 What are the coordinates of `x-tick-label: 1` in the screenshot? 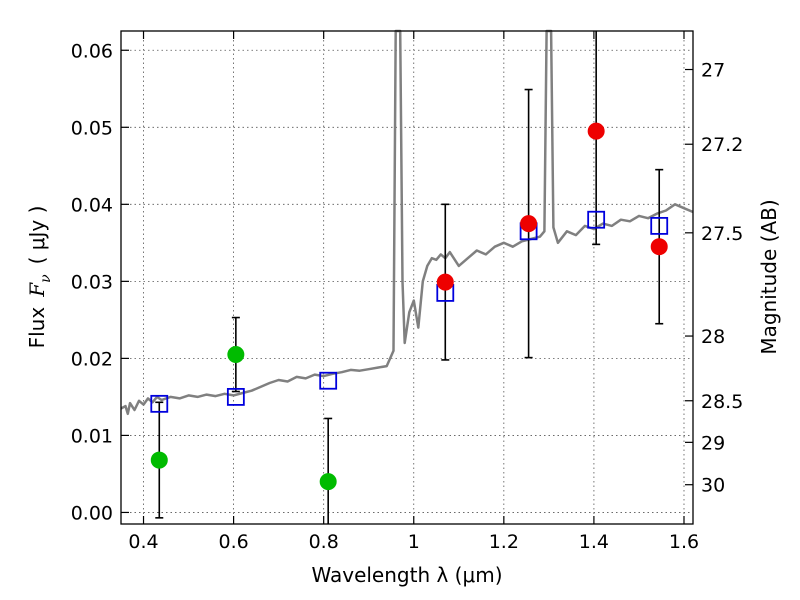 It's located at (414, 542).